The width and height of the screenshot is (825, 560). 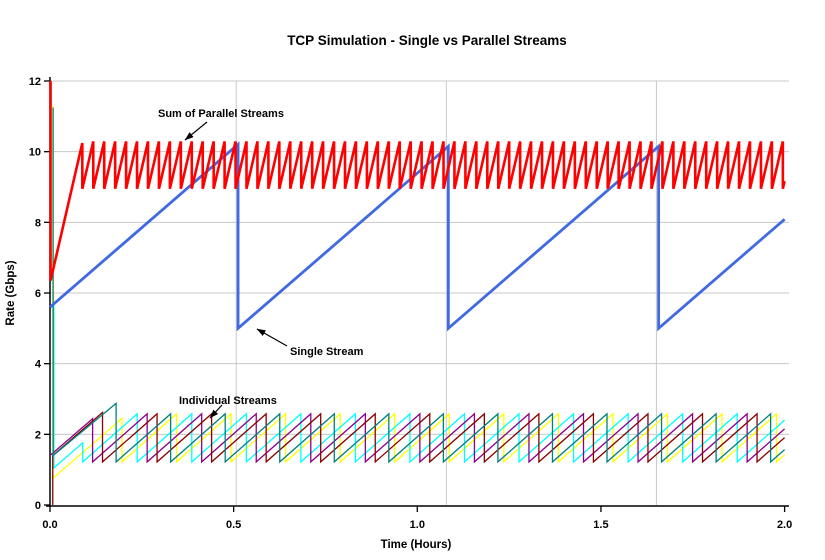 I want to click on annotation-individual-streams: Individual Streams, so click(x=228, y=401).